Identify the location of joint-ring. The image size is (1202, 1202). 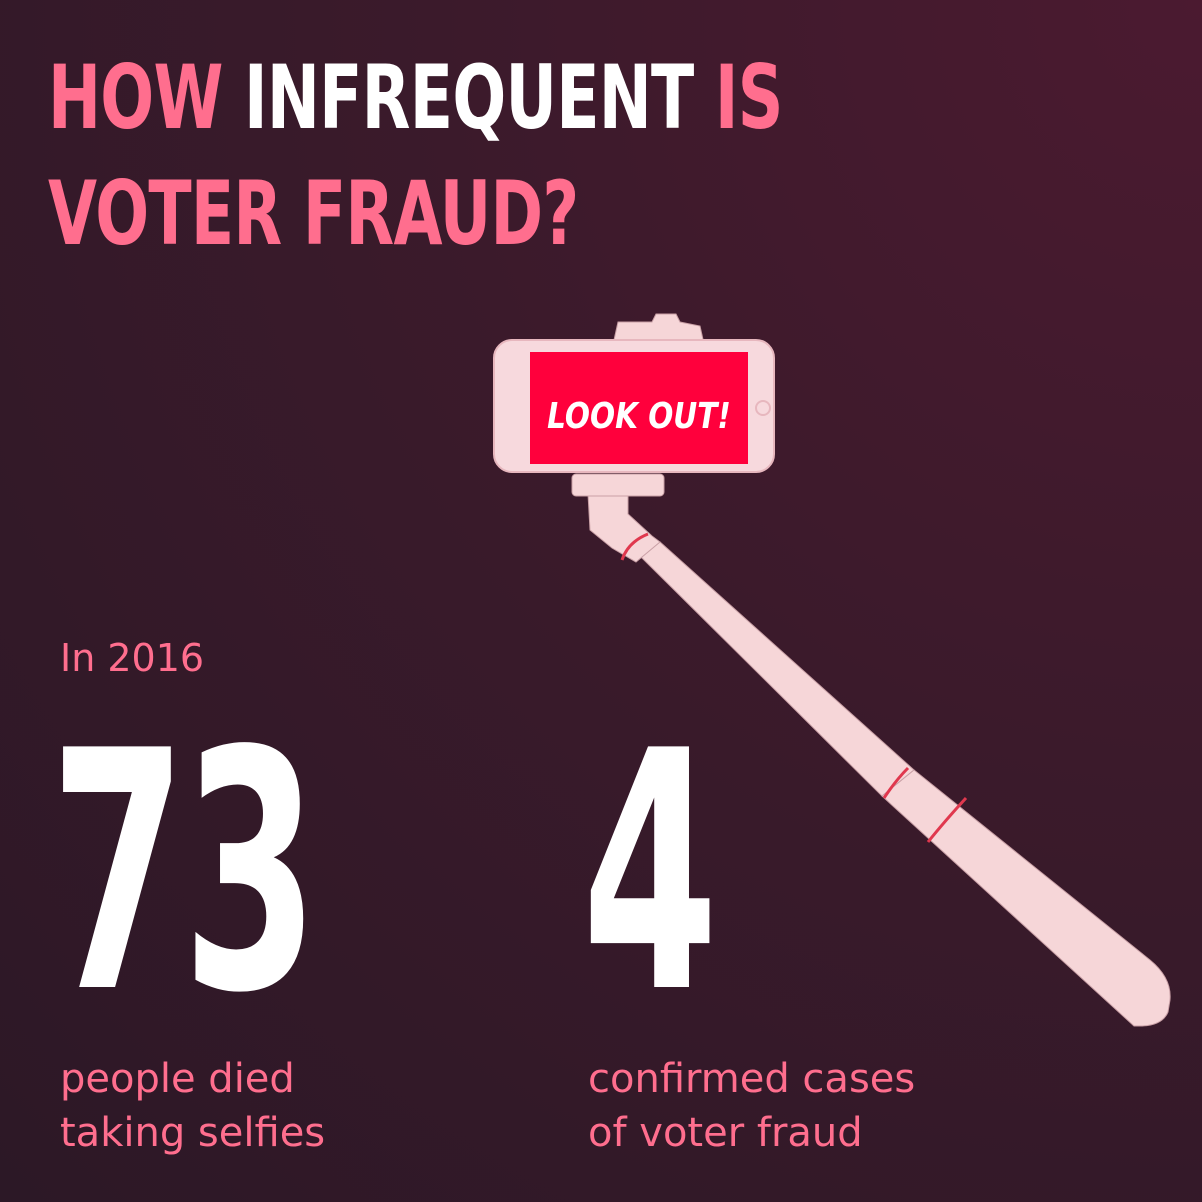
(634, 546).